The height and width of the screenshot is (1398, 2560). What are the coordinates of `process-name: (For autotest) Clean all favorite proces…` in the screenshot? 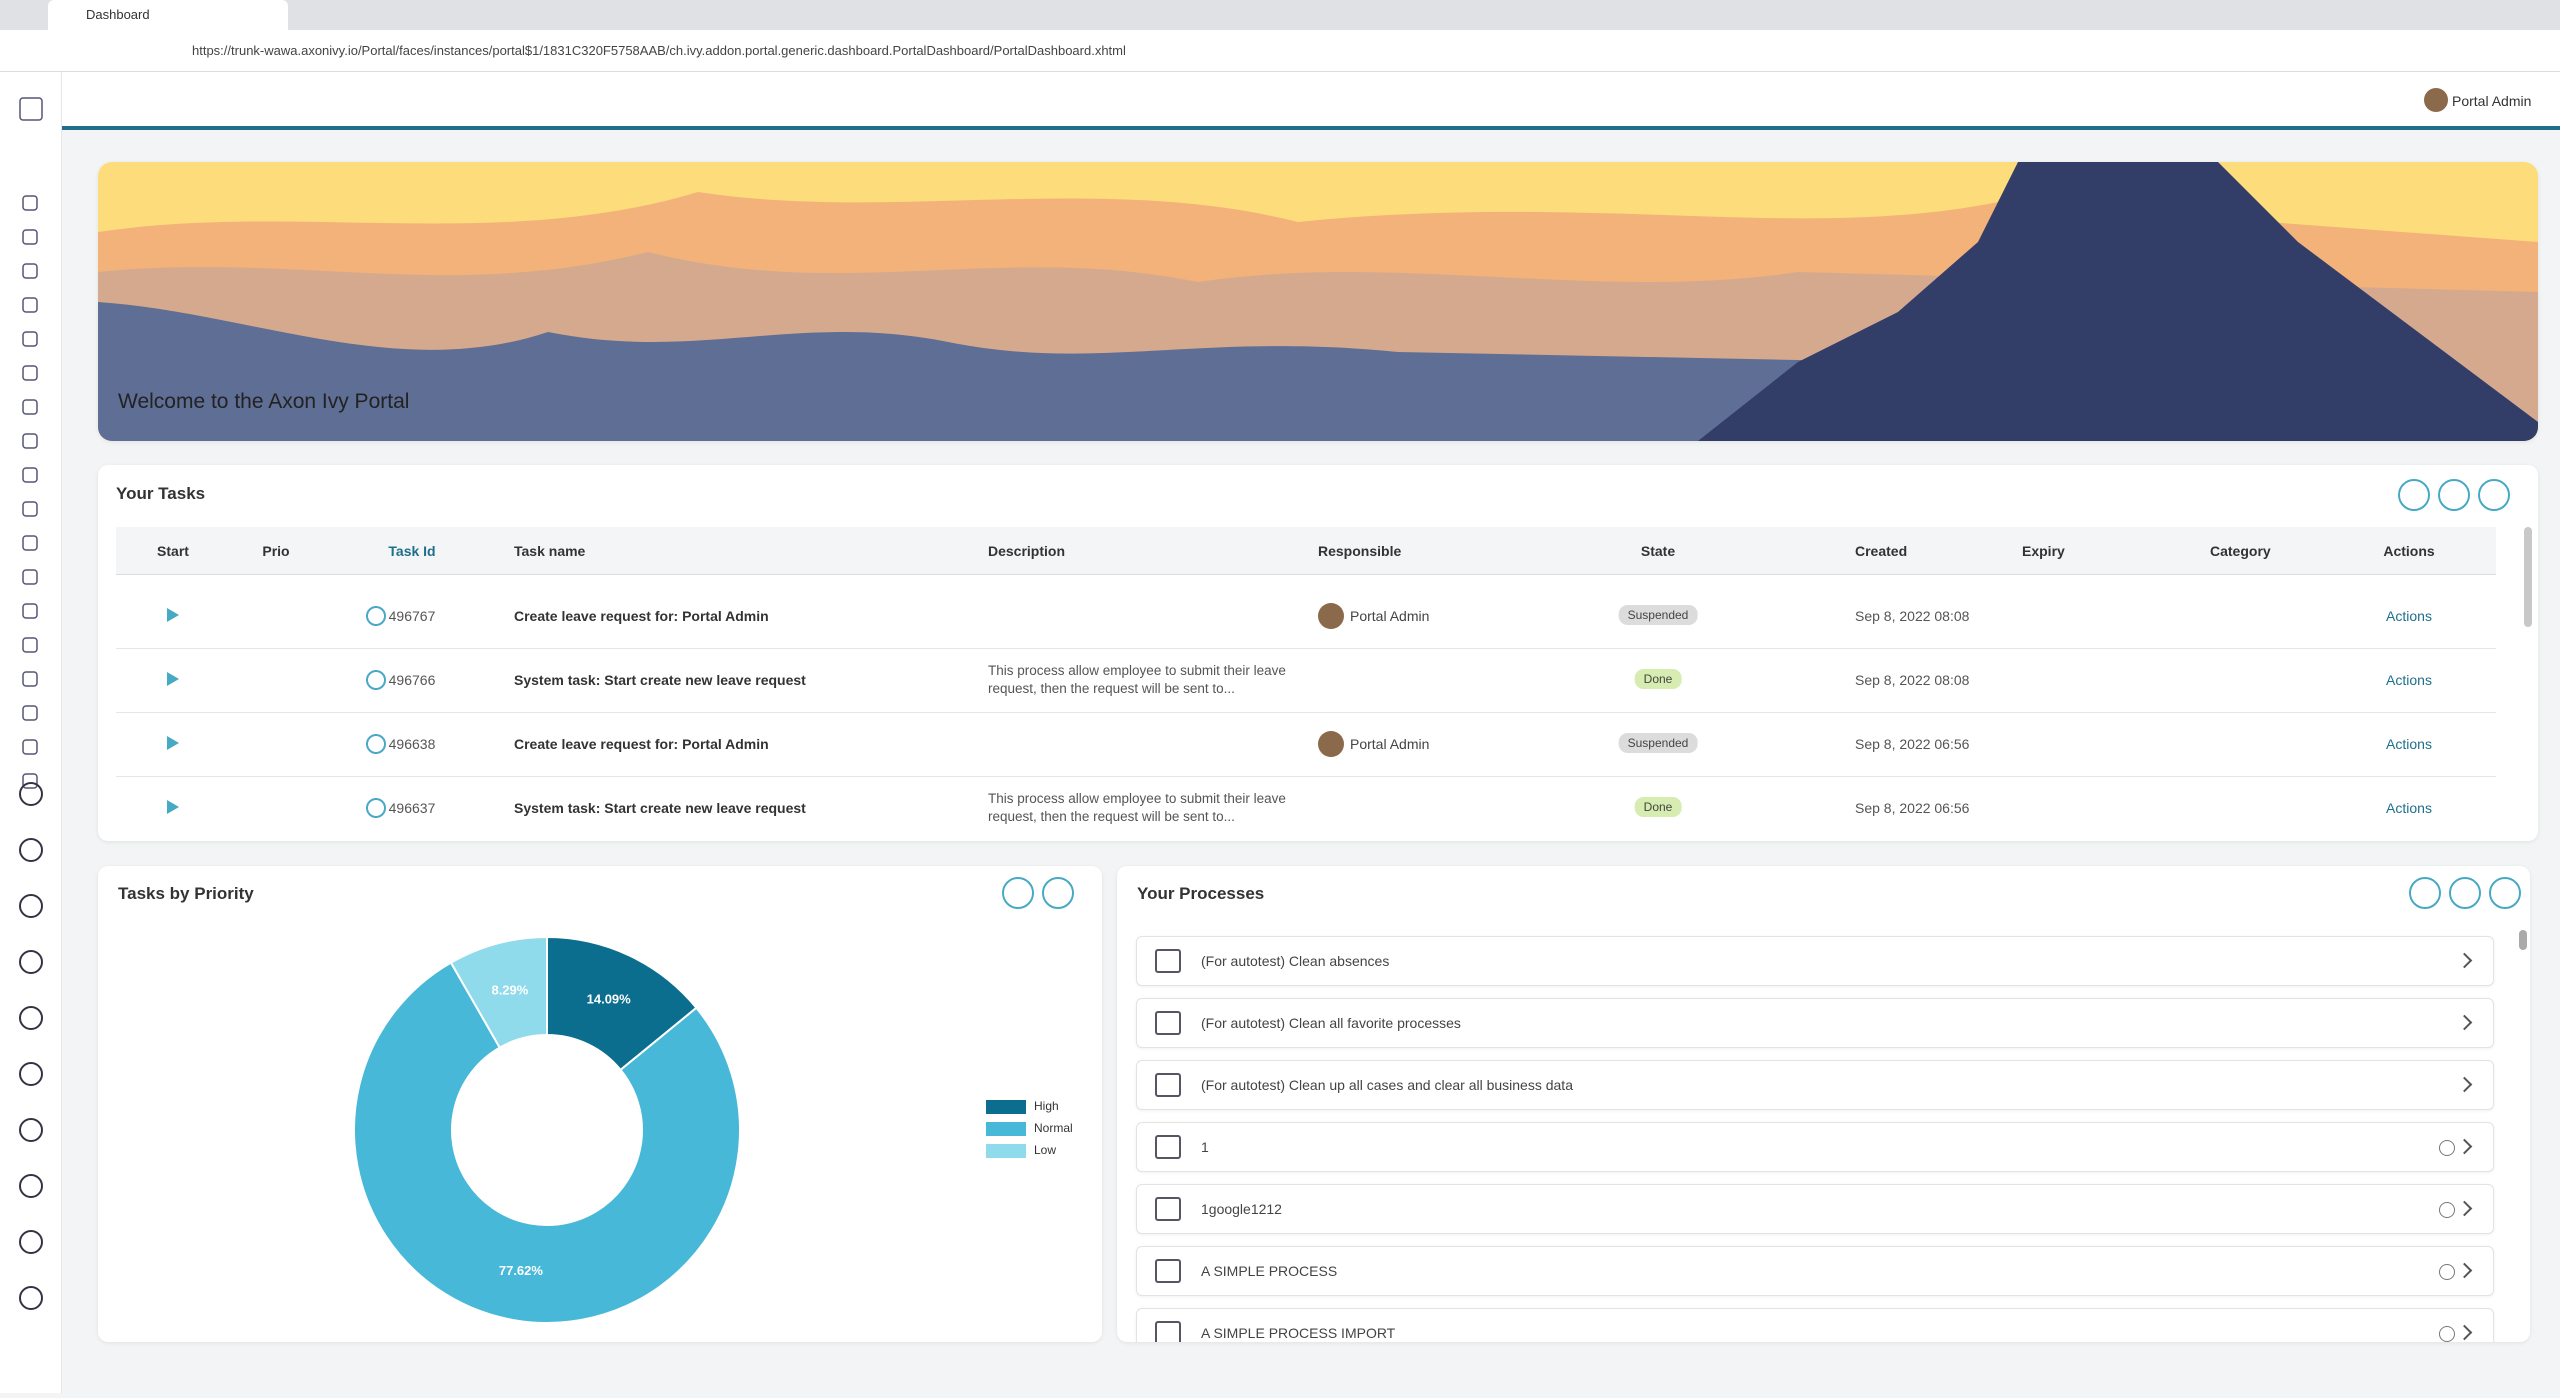 It's located at (1331, 1023).